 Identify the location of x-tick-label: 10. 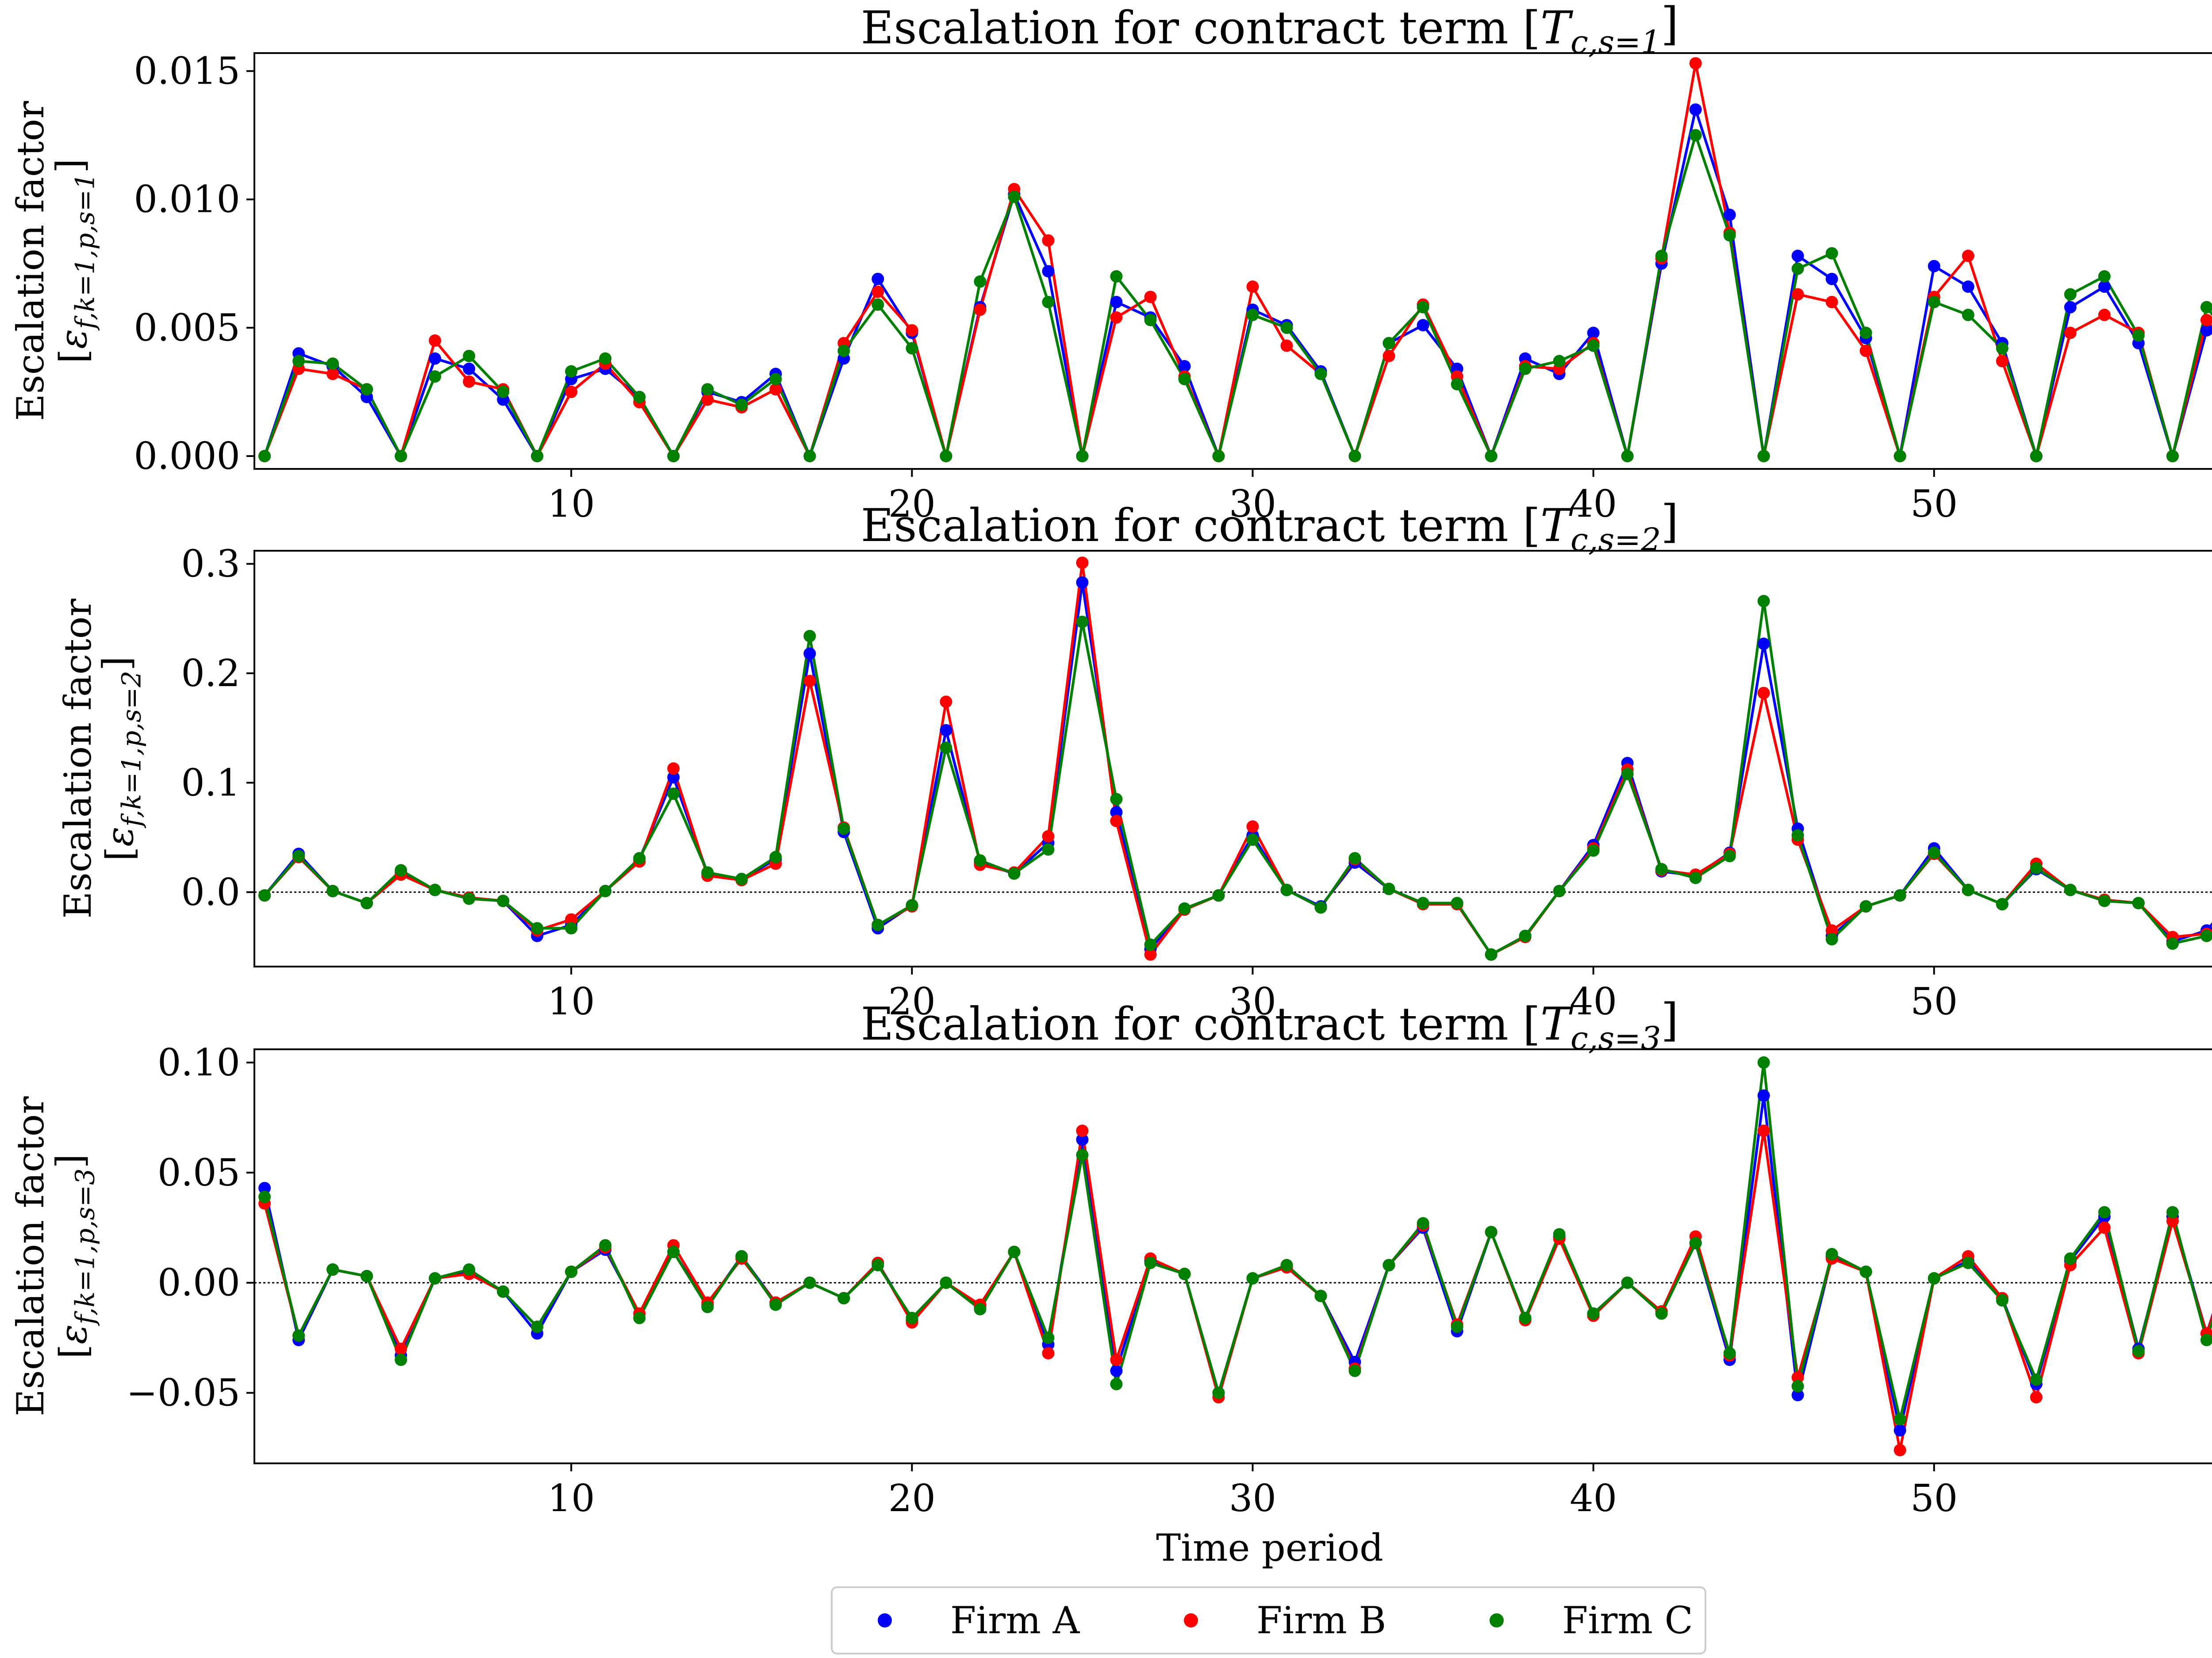
(572, 1499).